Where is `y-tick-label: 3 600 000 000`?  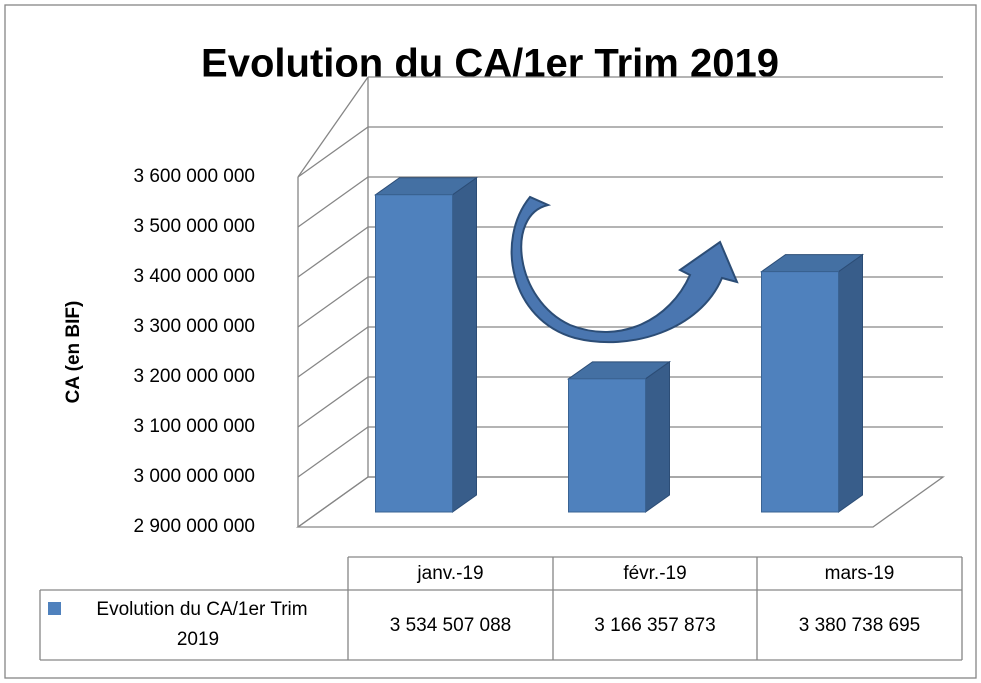
y-tick-label: 3 600 000 000 is located at coordinates (194, 176).